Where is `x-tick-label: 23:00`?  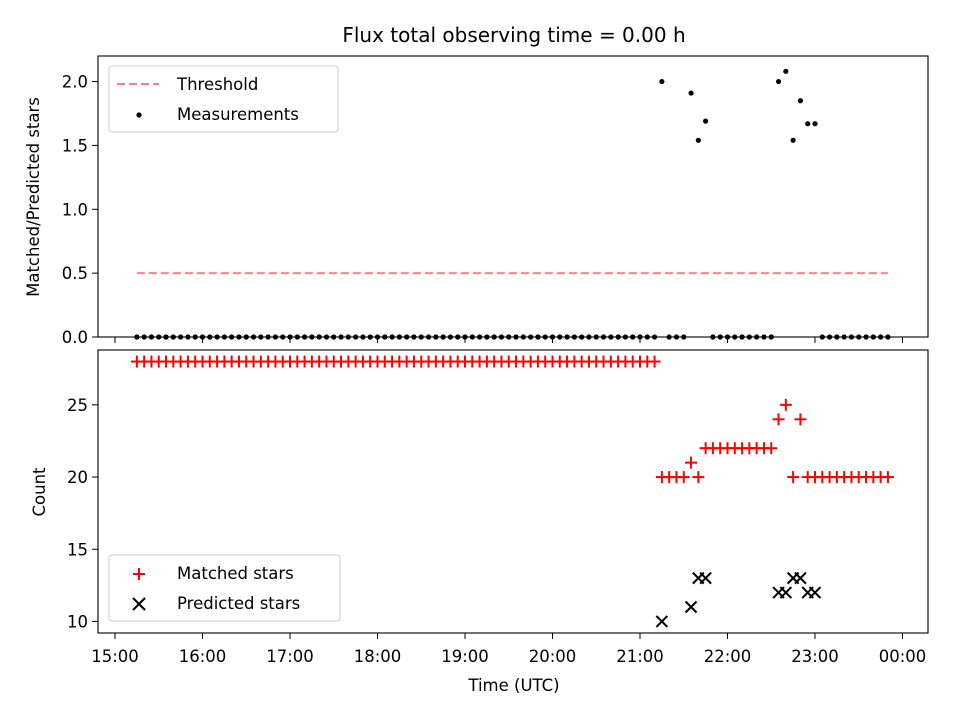
x-tick-label: 23:00 is located at coordinates (815, 656).